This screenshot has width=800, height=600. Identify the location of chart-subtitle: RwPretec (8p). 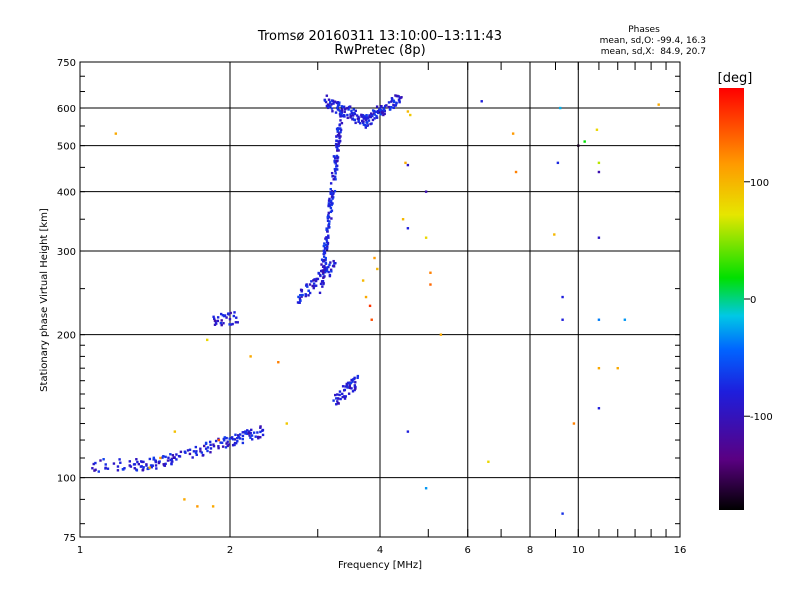
(379, 50).